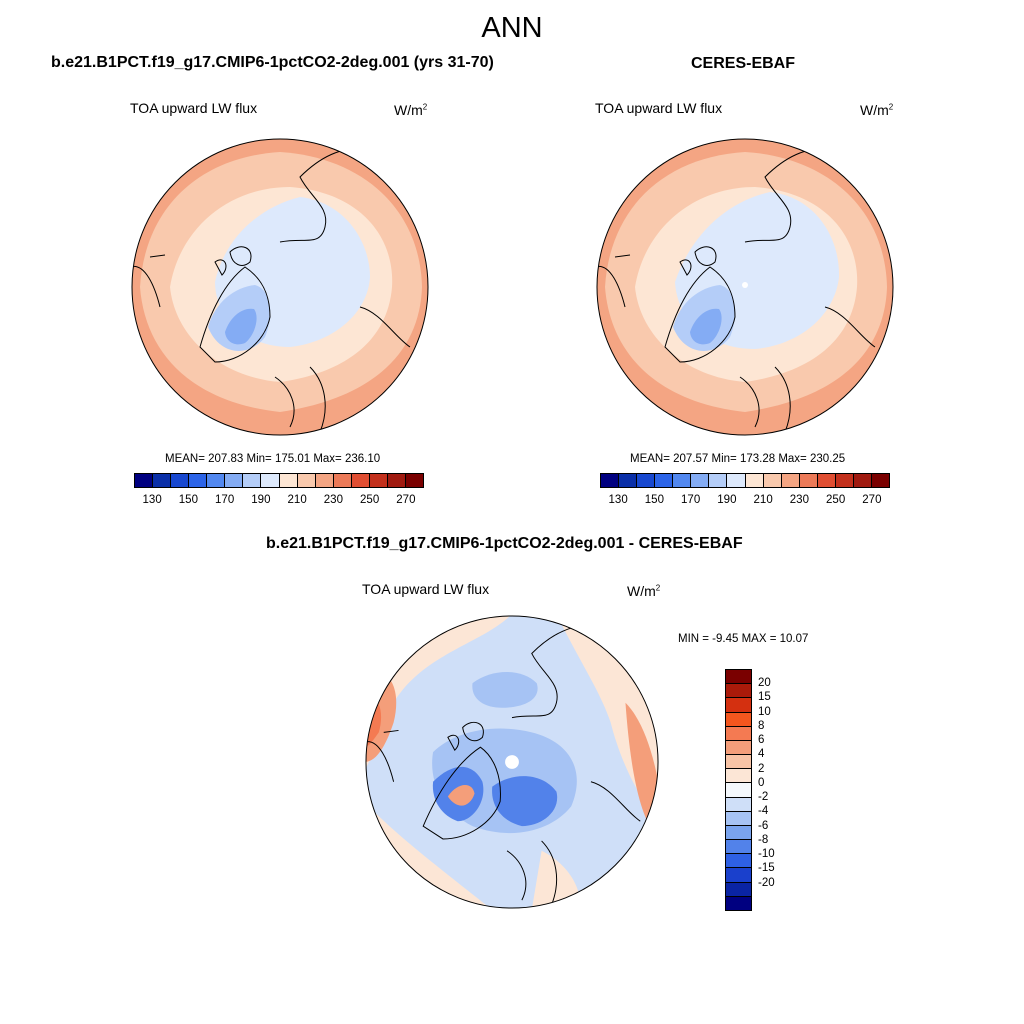  Describe the element at coordinates (764, 683) in the screenshot. I see `colorbar-tick-label: 20` at that location.